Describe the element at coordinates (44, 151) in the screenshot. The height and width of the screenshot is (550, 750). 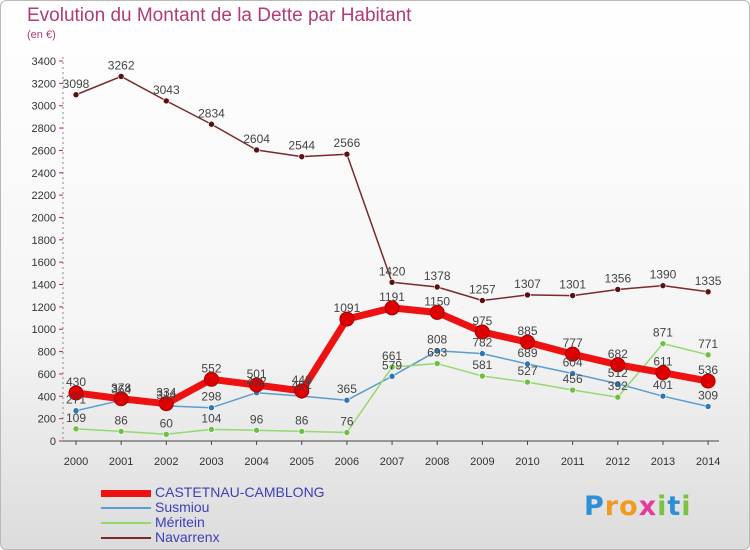
I see `y-tick-label: 2600` at that location.